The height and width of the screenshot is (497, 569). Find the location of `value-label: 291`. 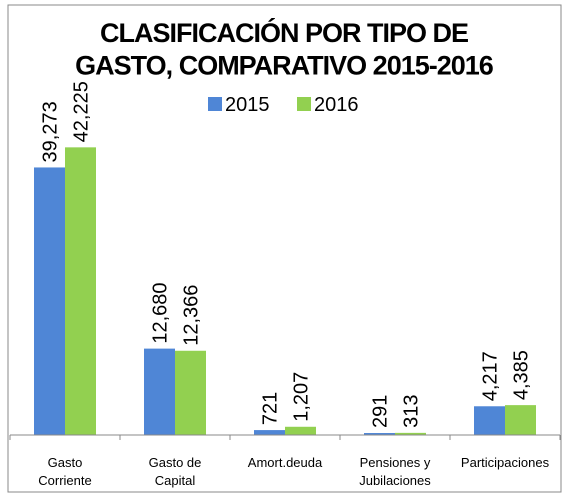

value-label: 291 is located at coordinates (381, 411).